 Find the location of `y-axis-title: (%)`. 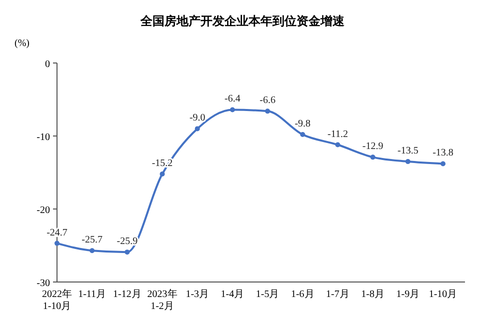

y-axis-title: (%) is located at coordinates (22, 43).